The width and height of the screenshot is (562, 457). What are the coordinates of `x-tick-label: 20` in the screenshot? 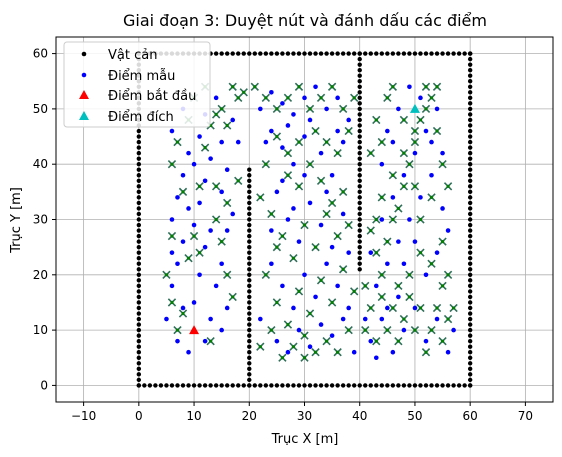 It's located at (249, 416).